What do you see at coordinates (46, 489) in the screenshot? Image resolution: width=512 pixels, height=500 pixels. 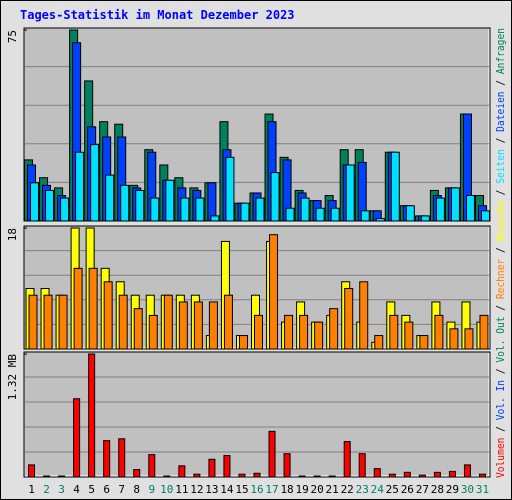 I see `x-tick-label: 2` at bounding box center [46, 489].